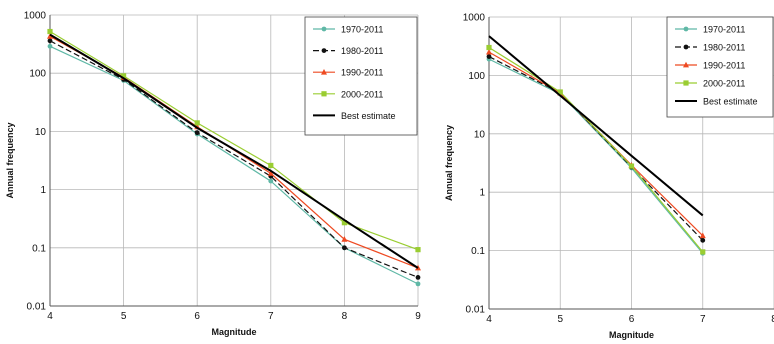 Image resolution: width=774 pixels, height=344 pixels. I want to click on x-tick-label: 9, so click(418, 316).